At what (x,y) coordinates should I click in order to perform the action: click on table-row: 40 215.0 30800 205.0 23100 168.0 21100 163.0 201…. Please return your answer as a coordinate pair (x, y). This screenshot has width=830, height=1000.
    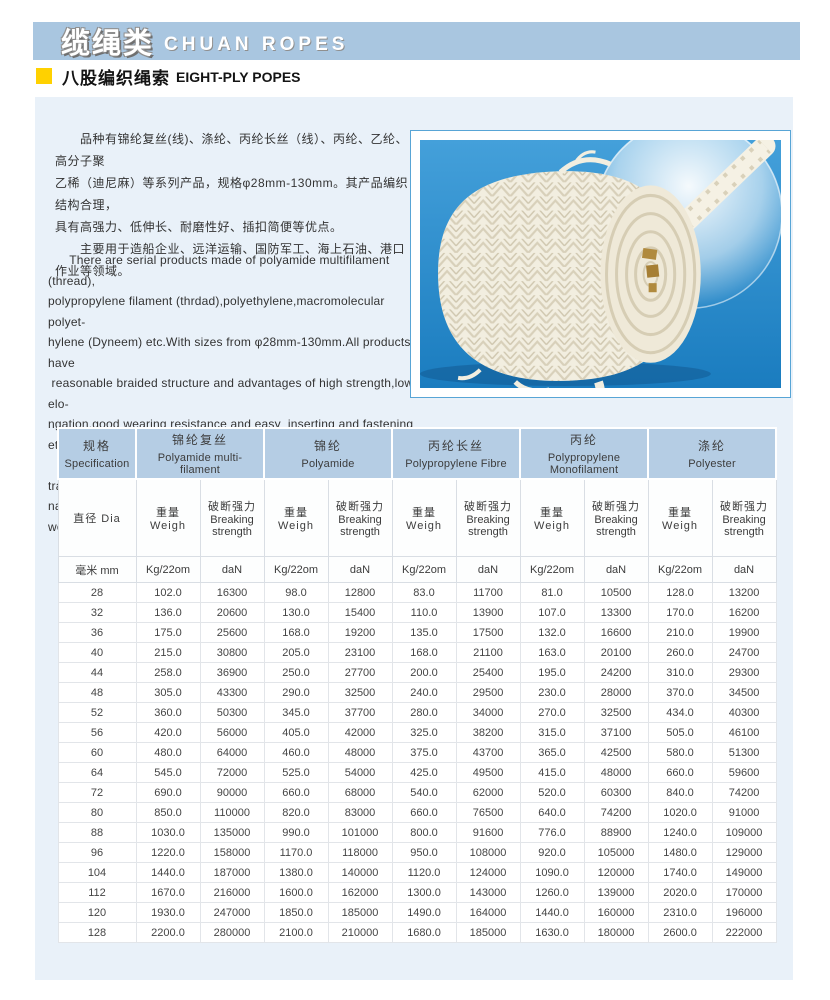
    Looking at the image, I should click on (417, 652).